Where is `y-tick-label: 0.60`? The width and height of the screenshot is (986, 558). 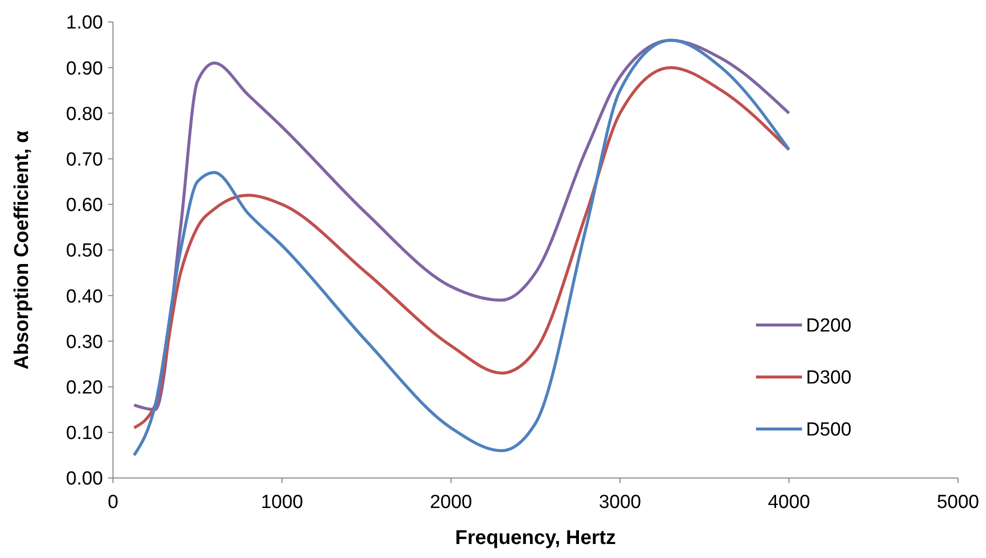 y-tick-label: 0.60 is located at coordinates (84, 205).